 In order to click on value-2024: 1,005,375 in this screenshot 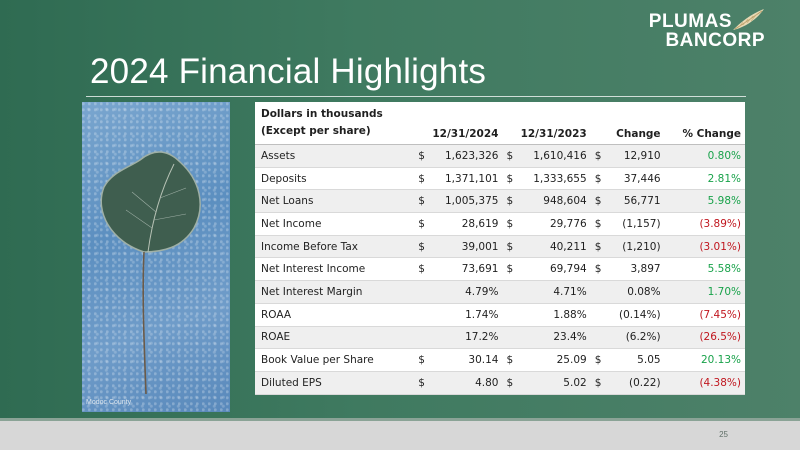, I will do `click(465, 201)`.